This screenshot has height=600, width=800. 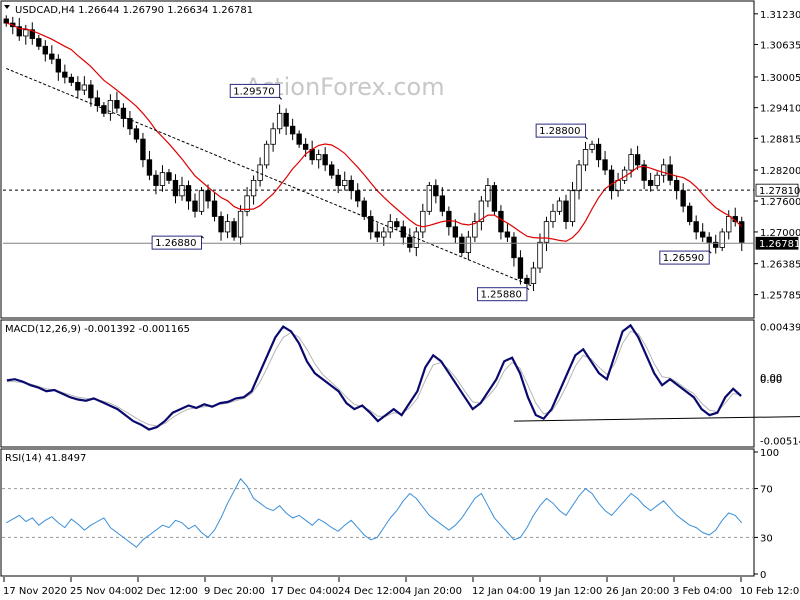 I want to click on price-tick-label: 1.26385, so click(x=780, y=265).